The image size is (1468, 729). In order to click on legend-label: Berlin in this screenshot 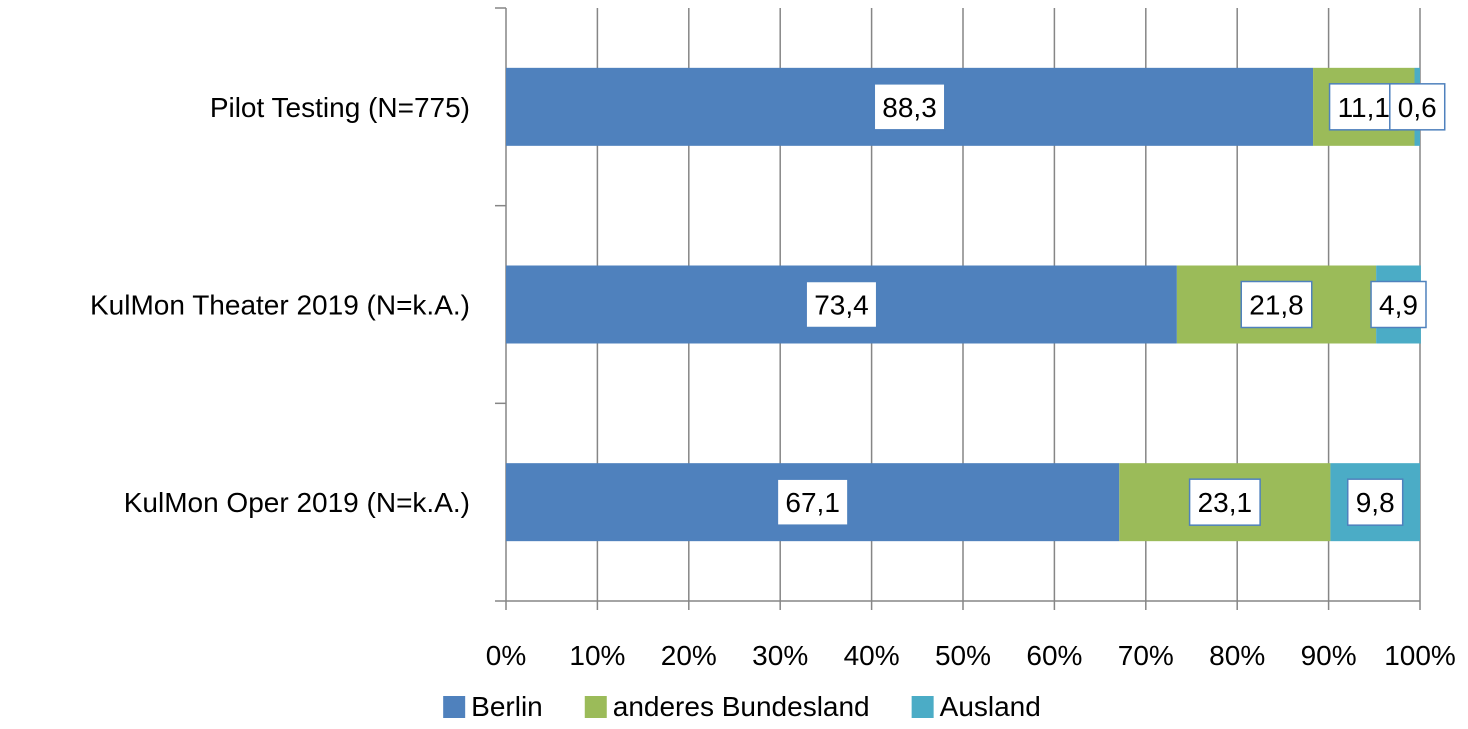, I will do `click(507, 706)`.